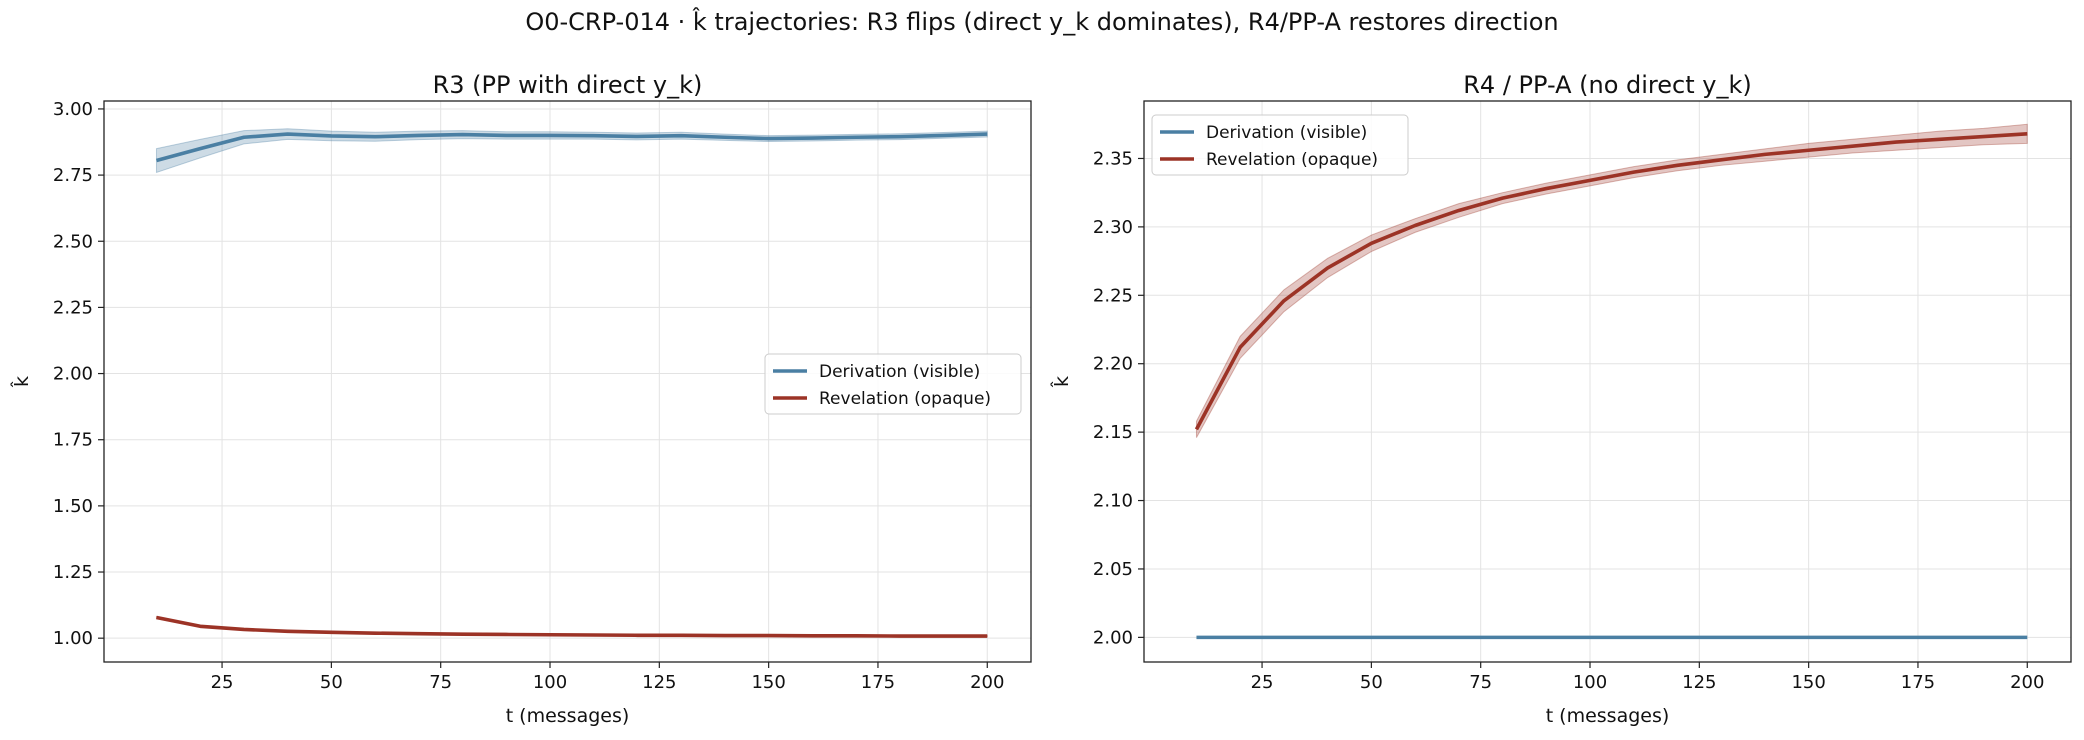 The image size is (2084, 740). I want to click on chart-title: R3 (PP with direct y_k), so click(568, 85).